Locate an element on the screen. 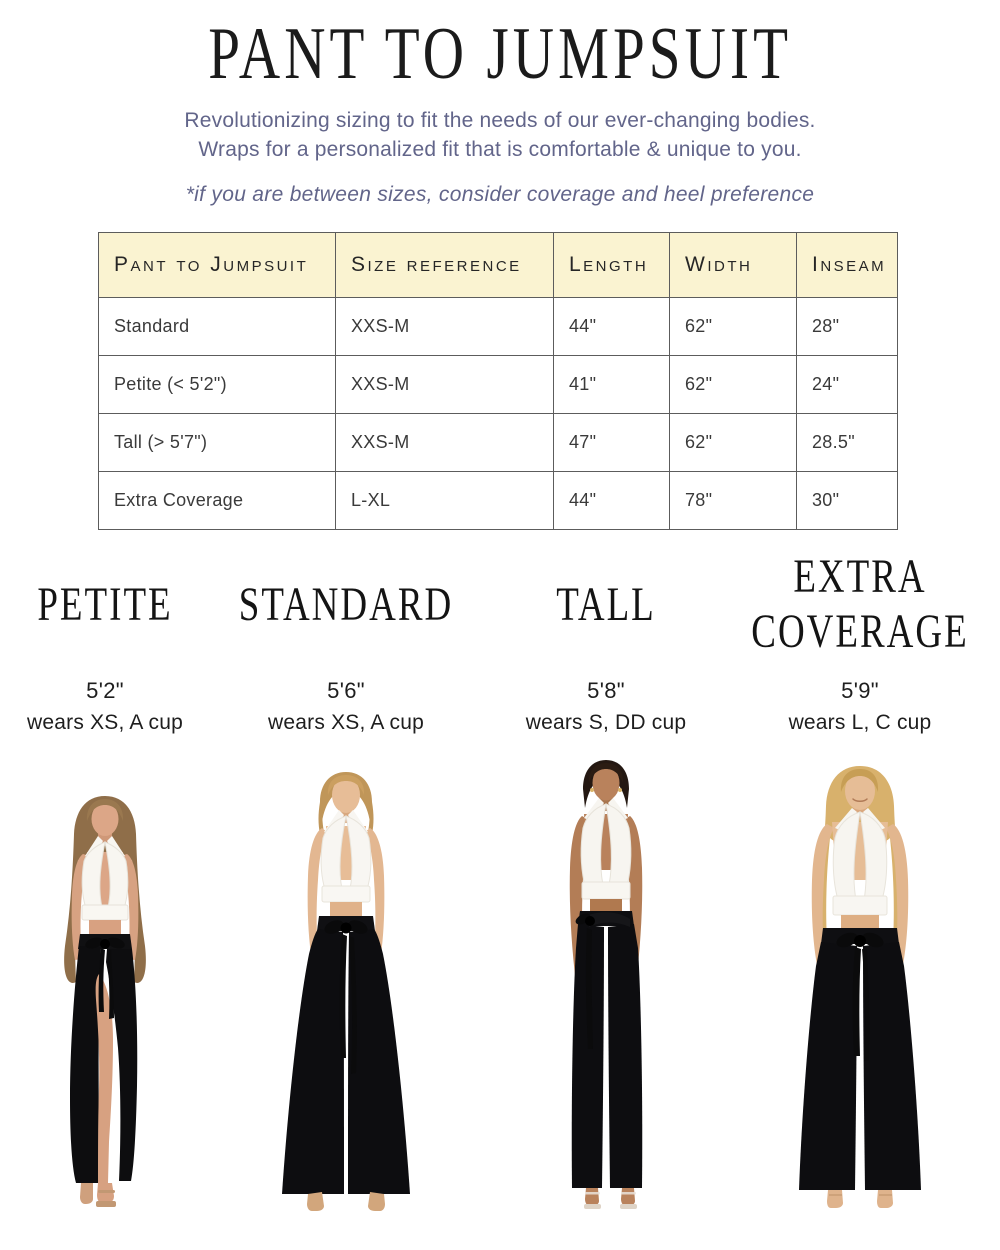 The image size is (1000, 1250). cell-inseam: 28.5" is located at coordinates (847, 442).